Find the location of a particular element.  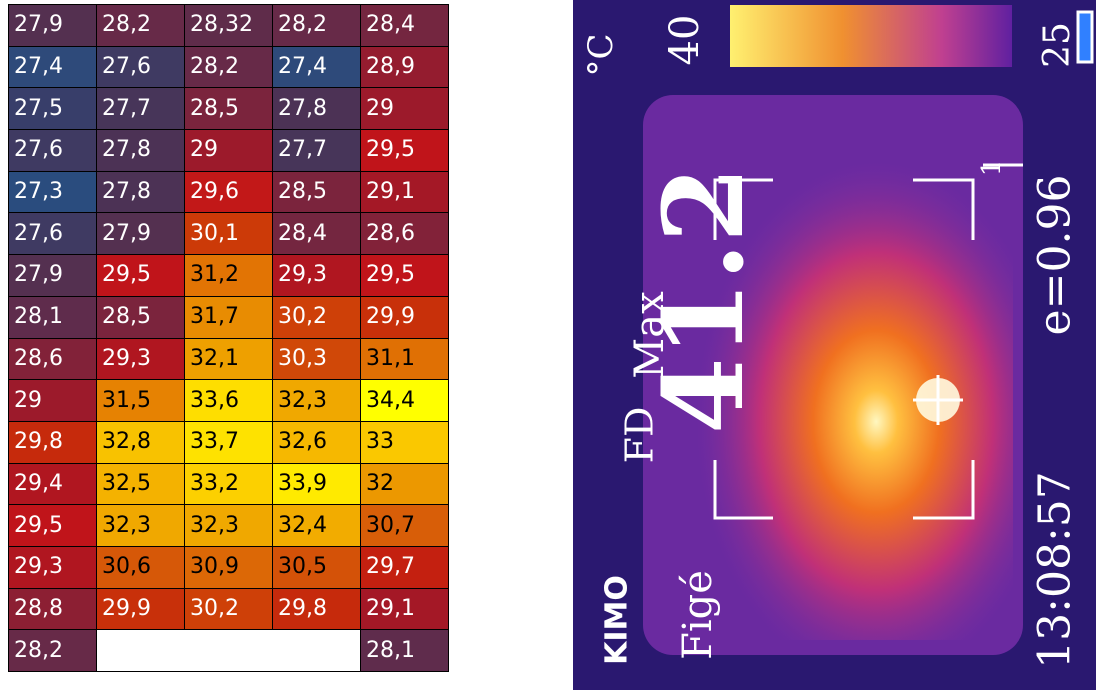

table-cell: 33 is located at coordinates (404, 442).